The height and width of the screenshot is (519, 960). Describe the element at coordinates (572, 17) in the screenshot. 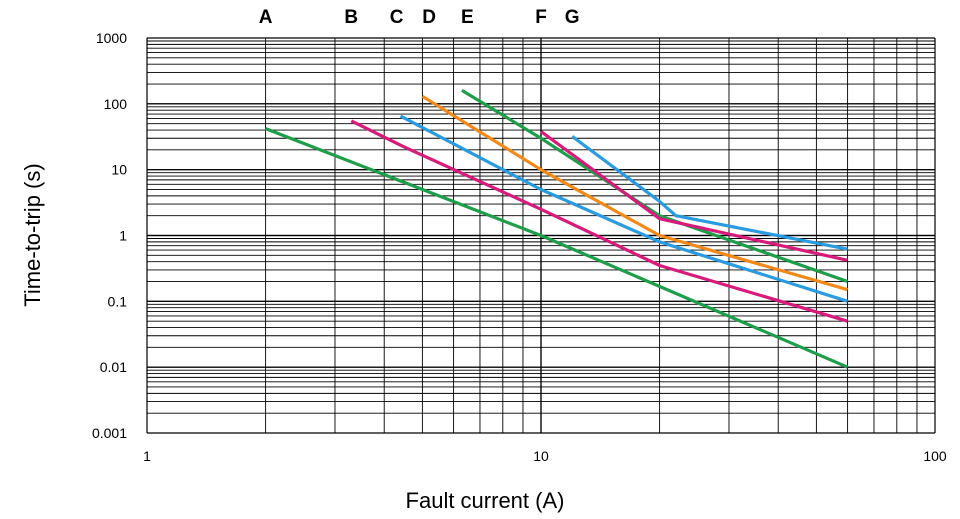

I see `curve-label-g: G` at that location.